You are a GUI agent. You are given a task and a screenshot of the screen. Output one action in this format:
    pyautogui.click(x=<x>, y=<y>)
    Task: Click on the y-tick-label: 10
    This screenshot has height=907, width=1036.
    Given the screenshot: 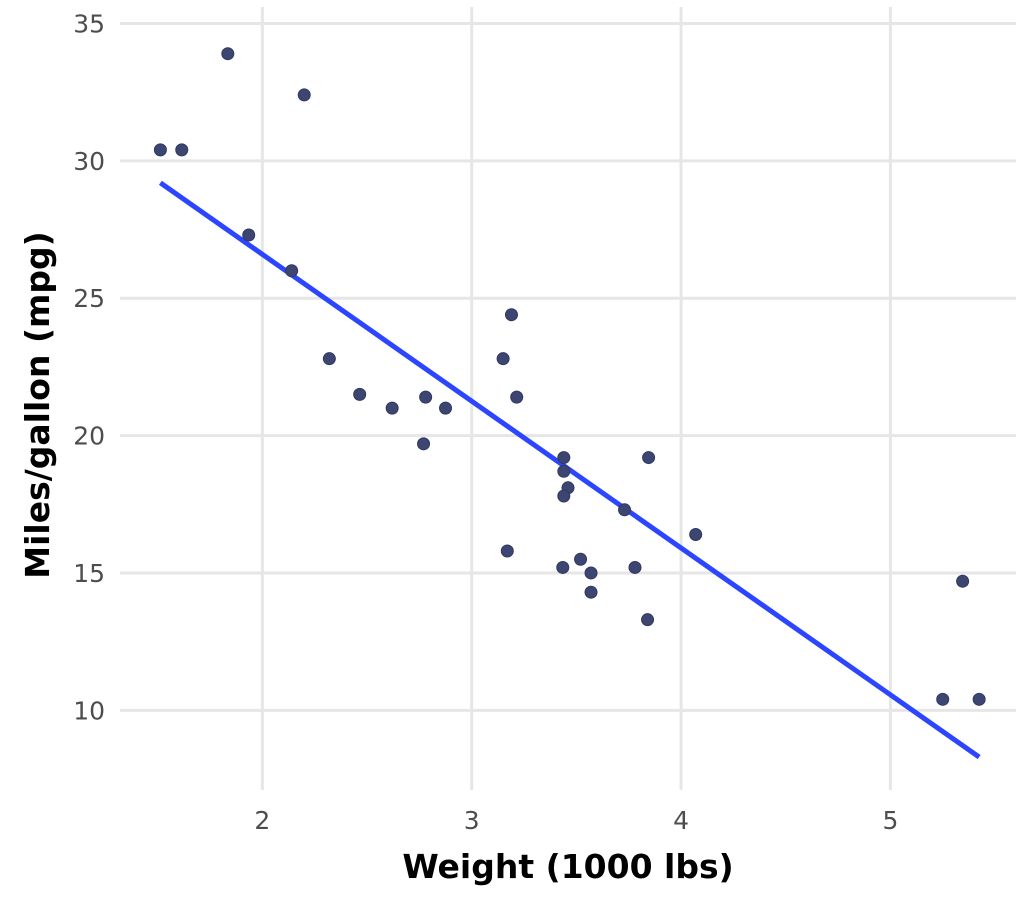 What is the action you would take?
    pyautogui.click(x=89, y=710)
    